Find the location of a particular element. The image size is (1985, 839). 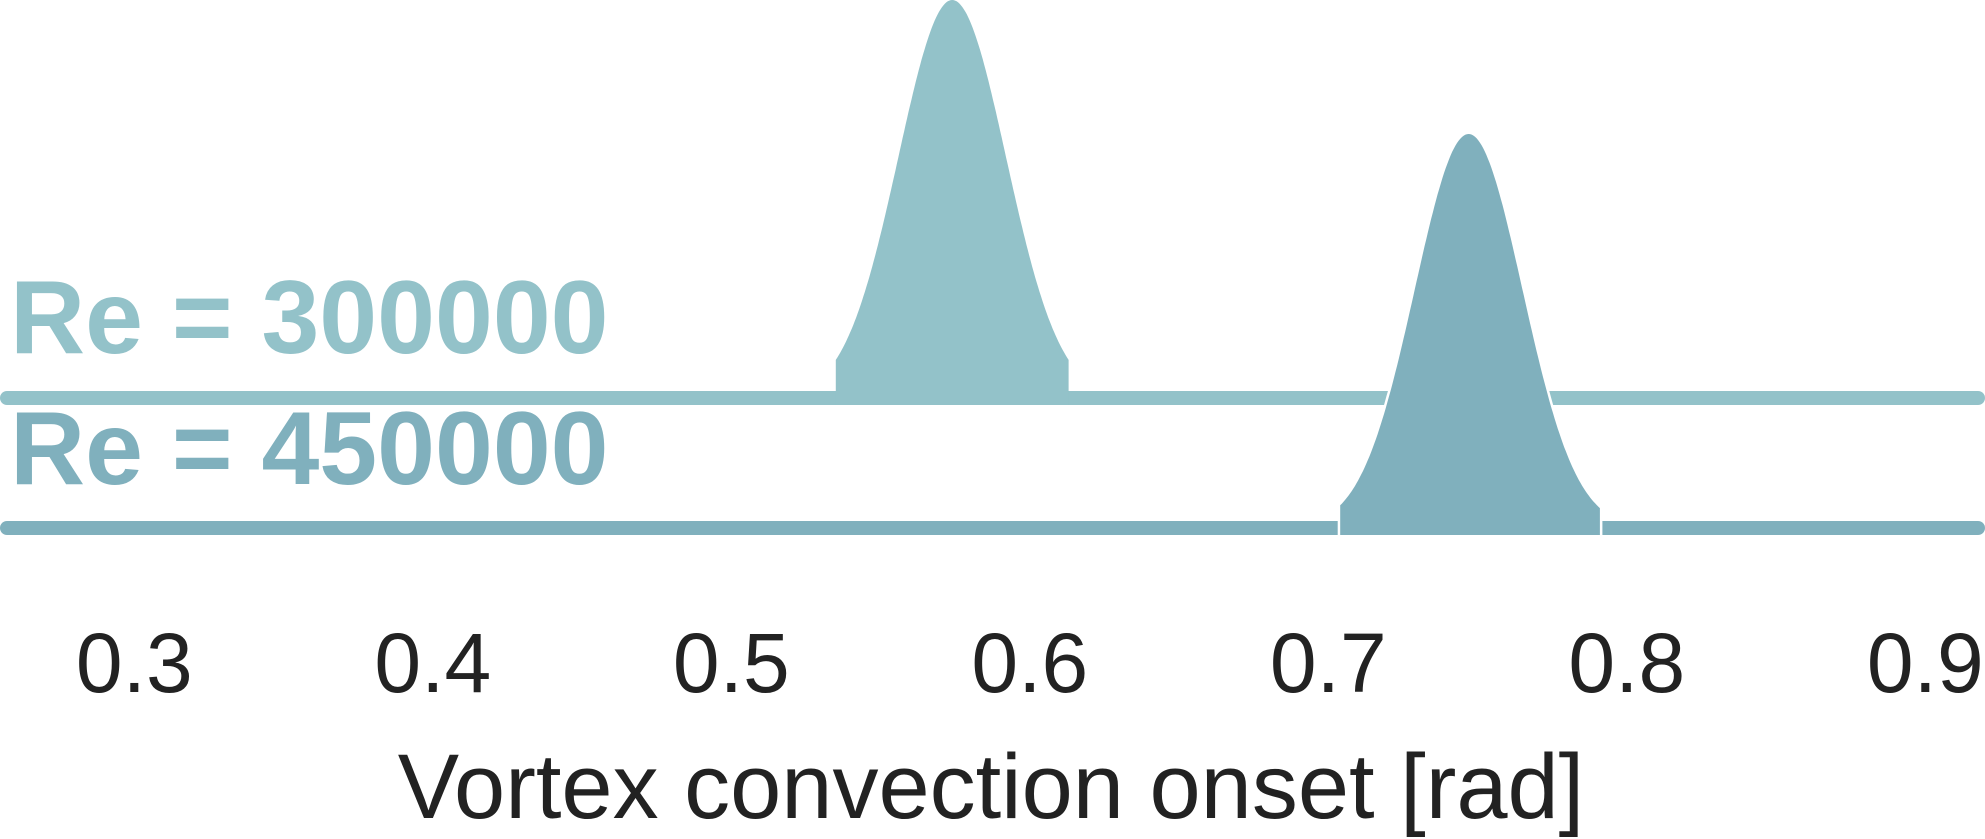

series-label-re-300000: Re = 300000 is located at coordinates (309, 318).